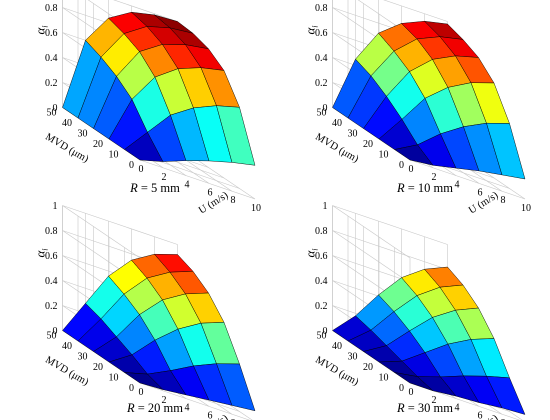  What do you see at coordinates (424, 188) in the screenshot?
I see `panel-caption: R = 10 mm` at bounding box center [424, 188].